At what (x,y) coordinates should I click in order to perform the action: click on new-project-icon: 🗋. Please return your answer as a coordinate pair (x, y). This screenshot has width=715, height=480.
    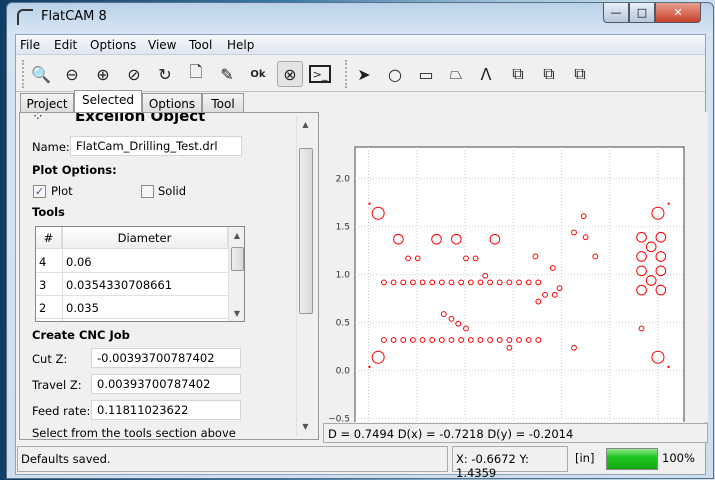
    Looking at the image, I should click on (196, 71).